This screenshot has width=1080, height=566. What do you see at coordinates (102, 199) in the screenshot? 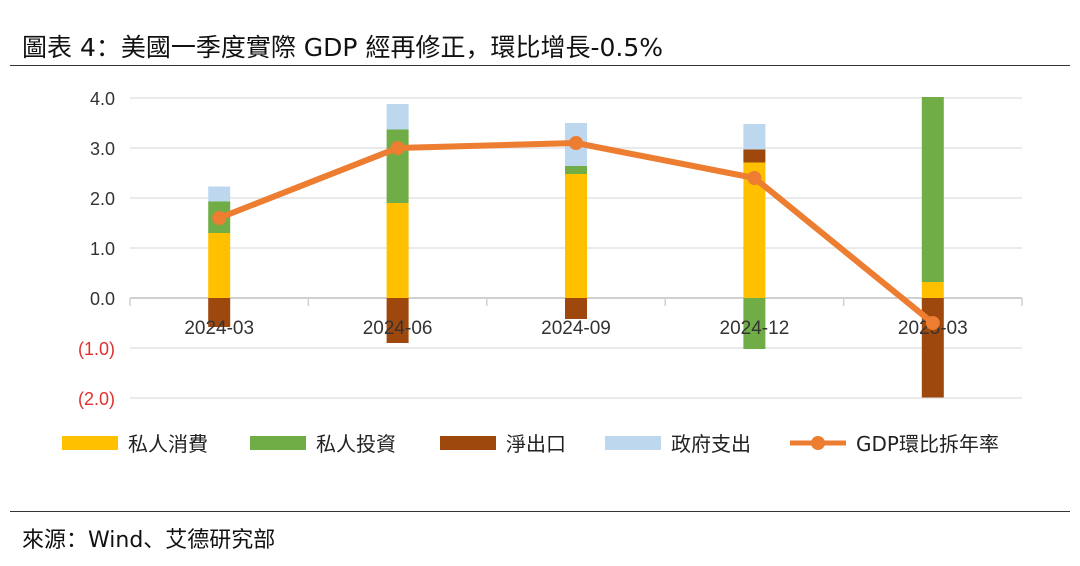
I see `y-tick-label: 2.0` at bounding box center [102, 199].